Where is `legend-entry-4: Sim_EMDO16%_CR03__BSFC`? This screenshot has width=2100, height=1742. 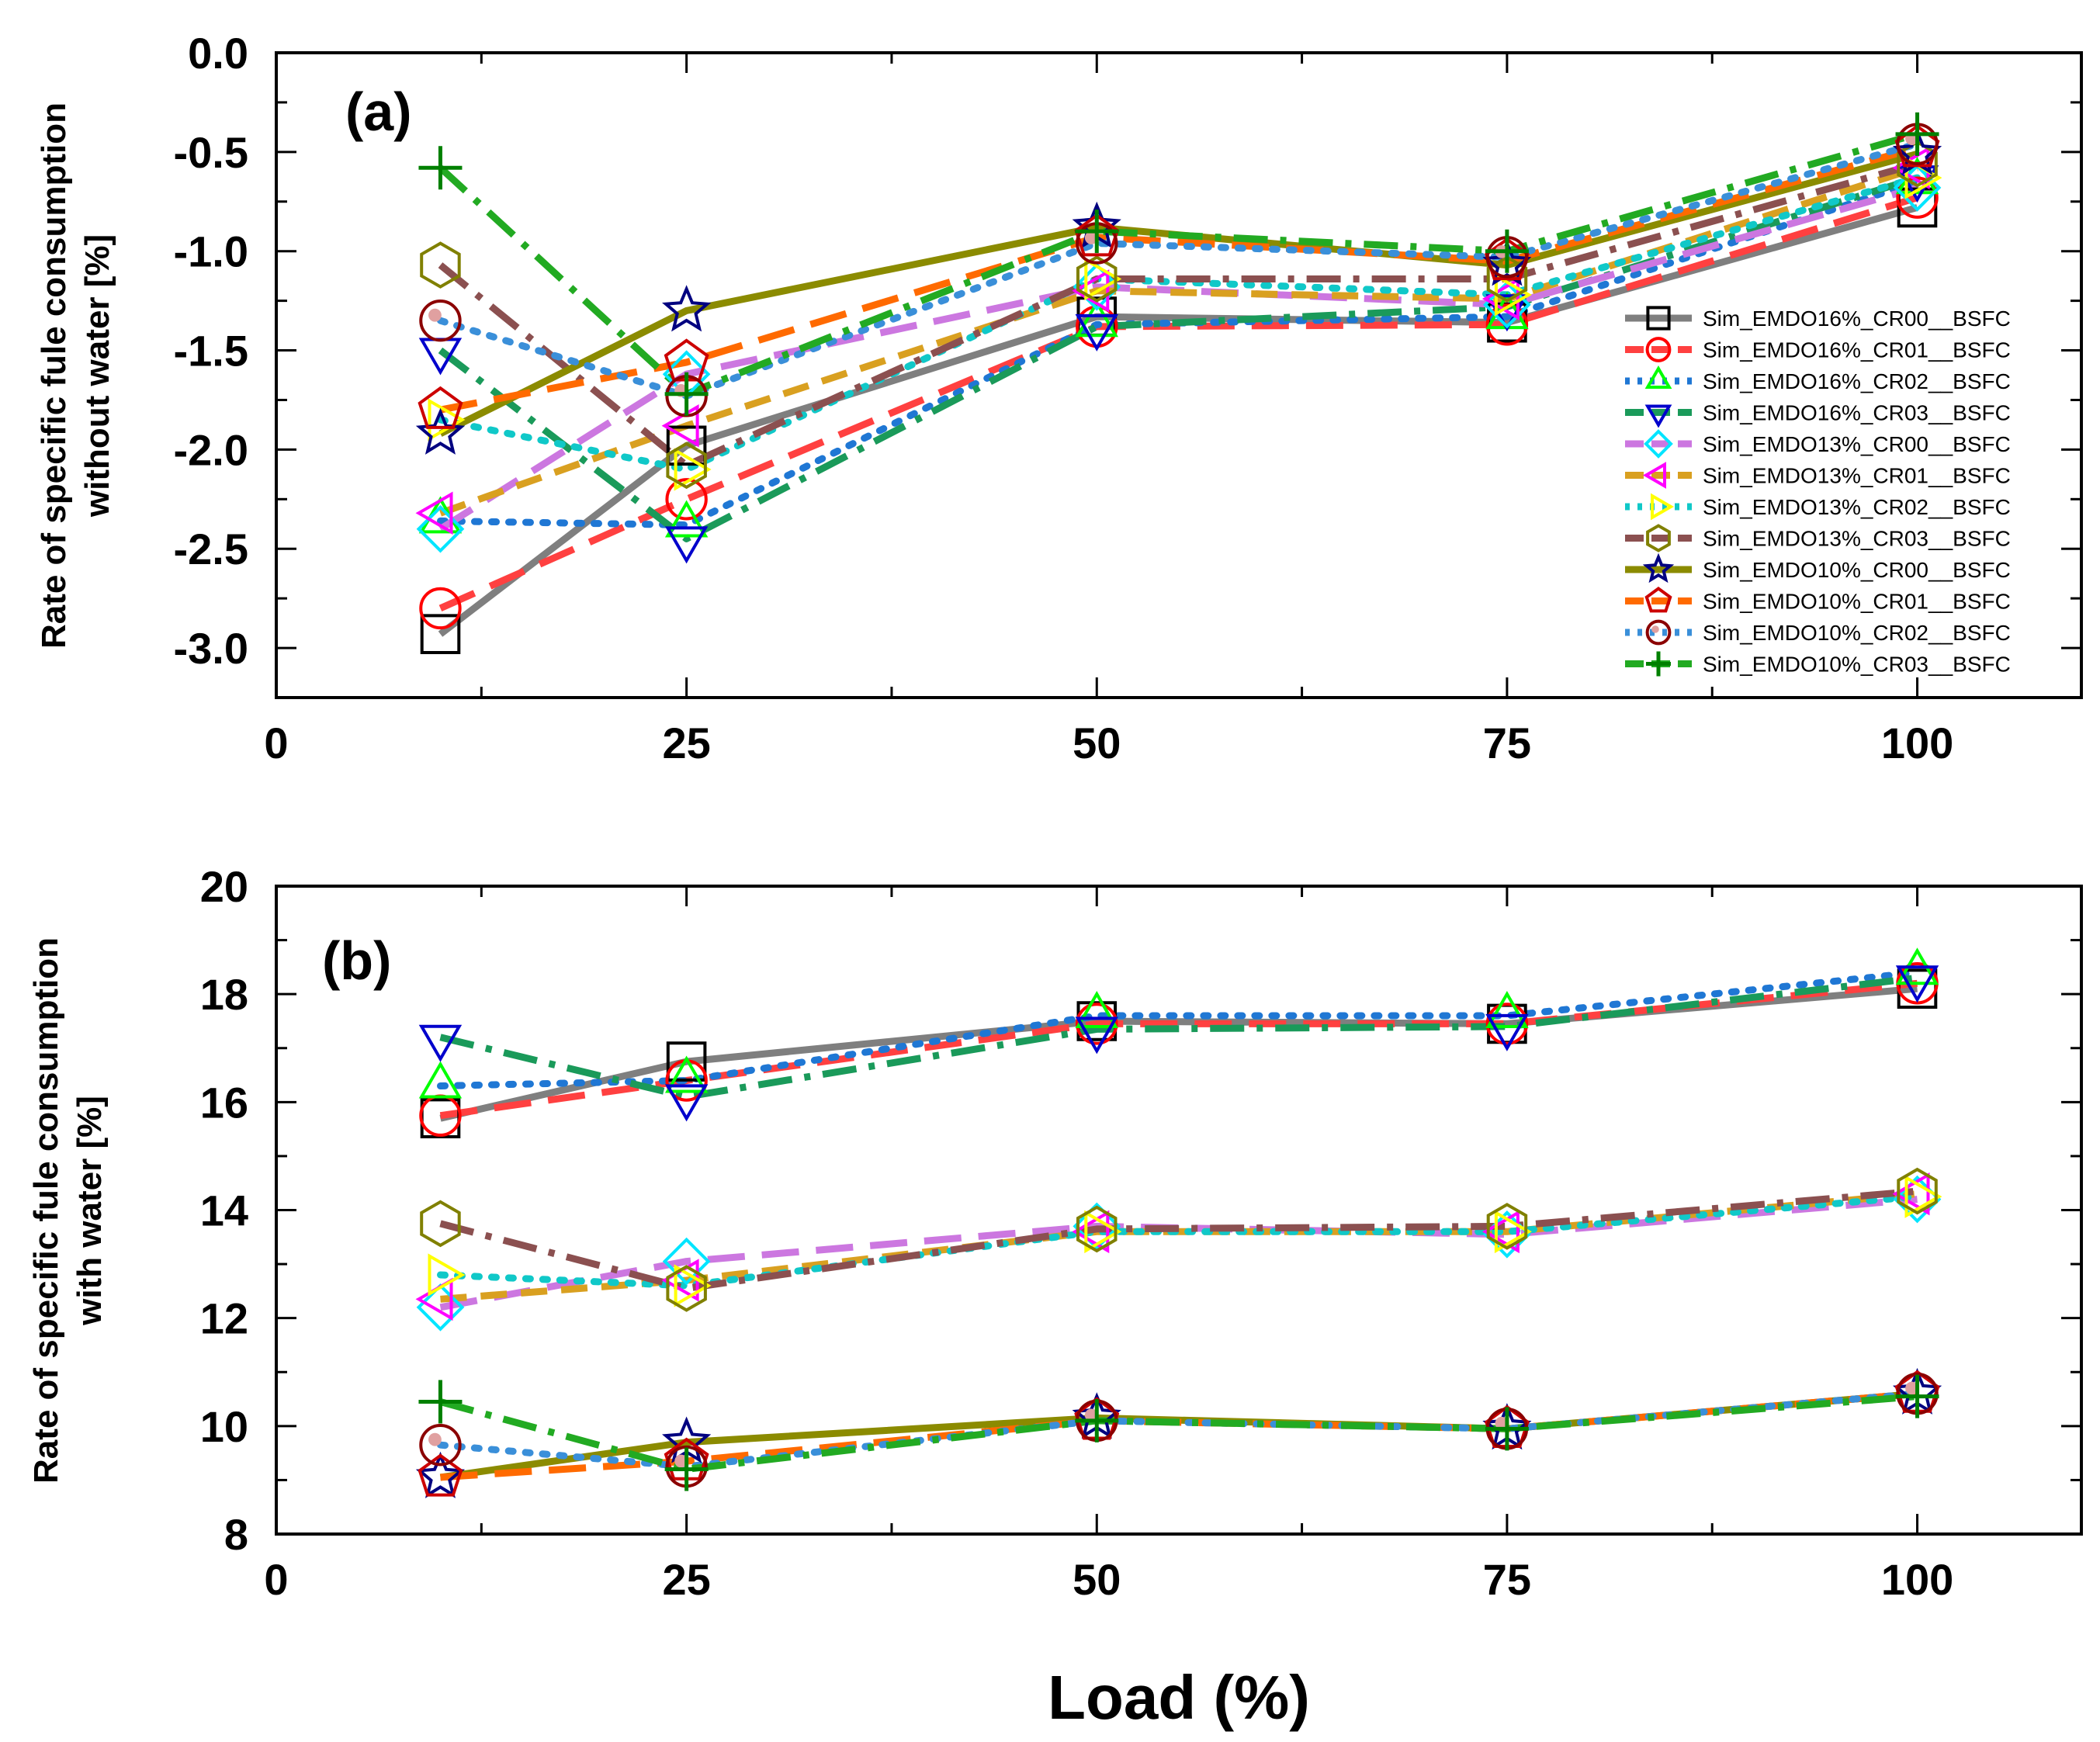 legend-entry-4: Sim_EMDO16%_CR03__BSFC is located at coordinates (1857, 413).